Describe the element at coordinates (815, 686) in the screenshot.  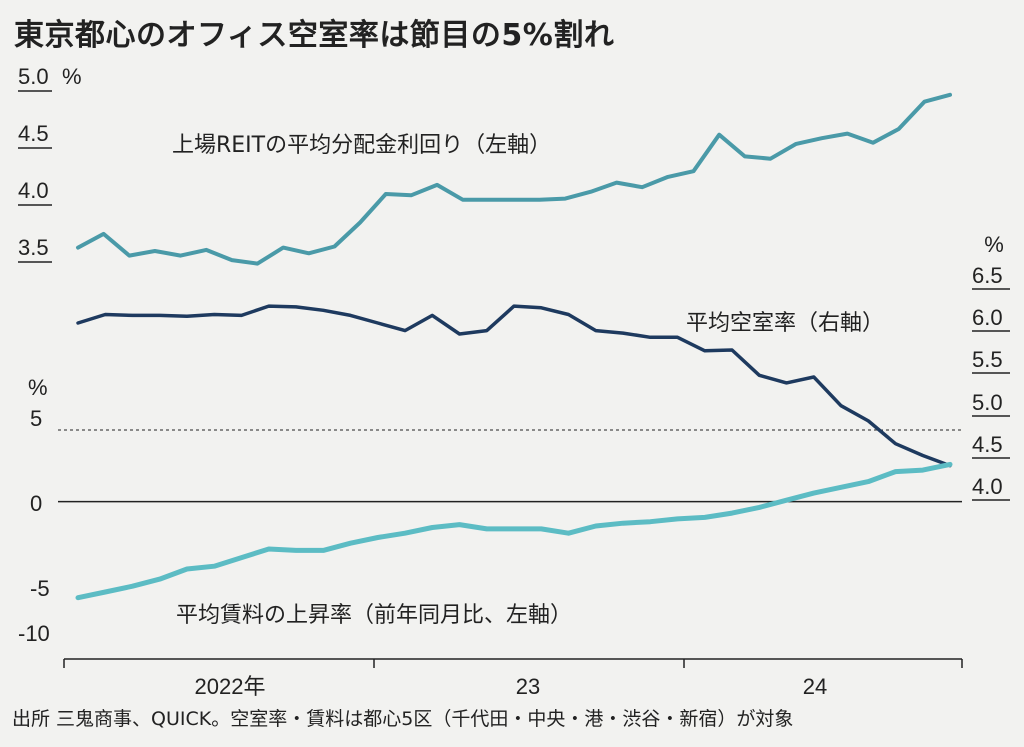
I see `x-axis-label: 24` at that location.